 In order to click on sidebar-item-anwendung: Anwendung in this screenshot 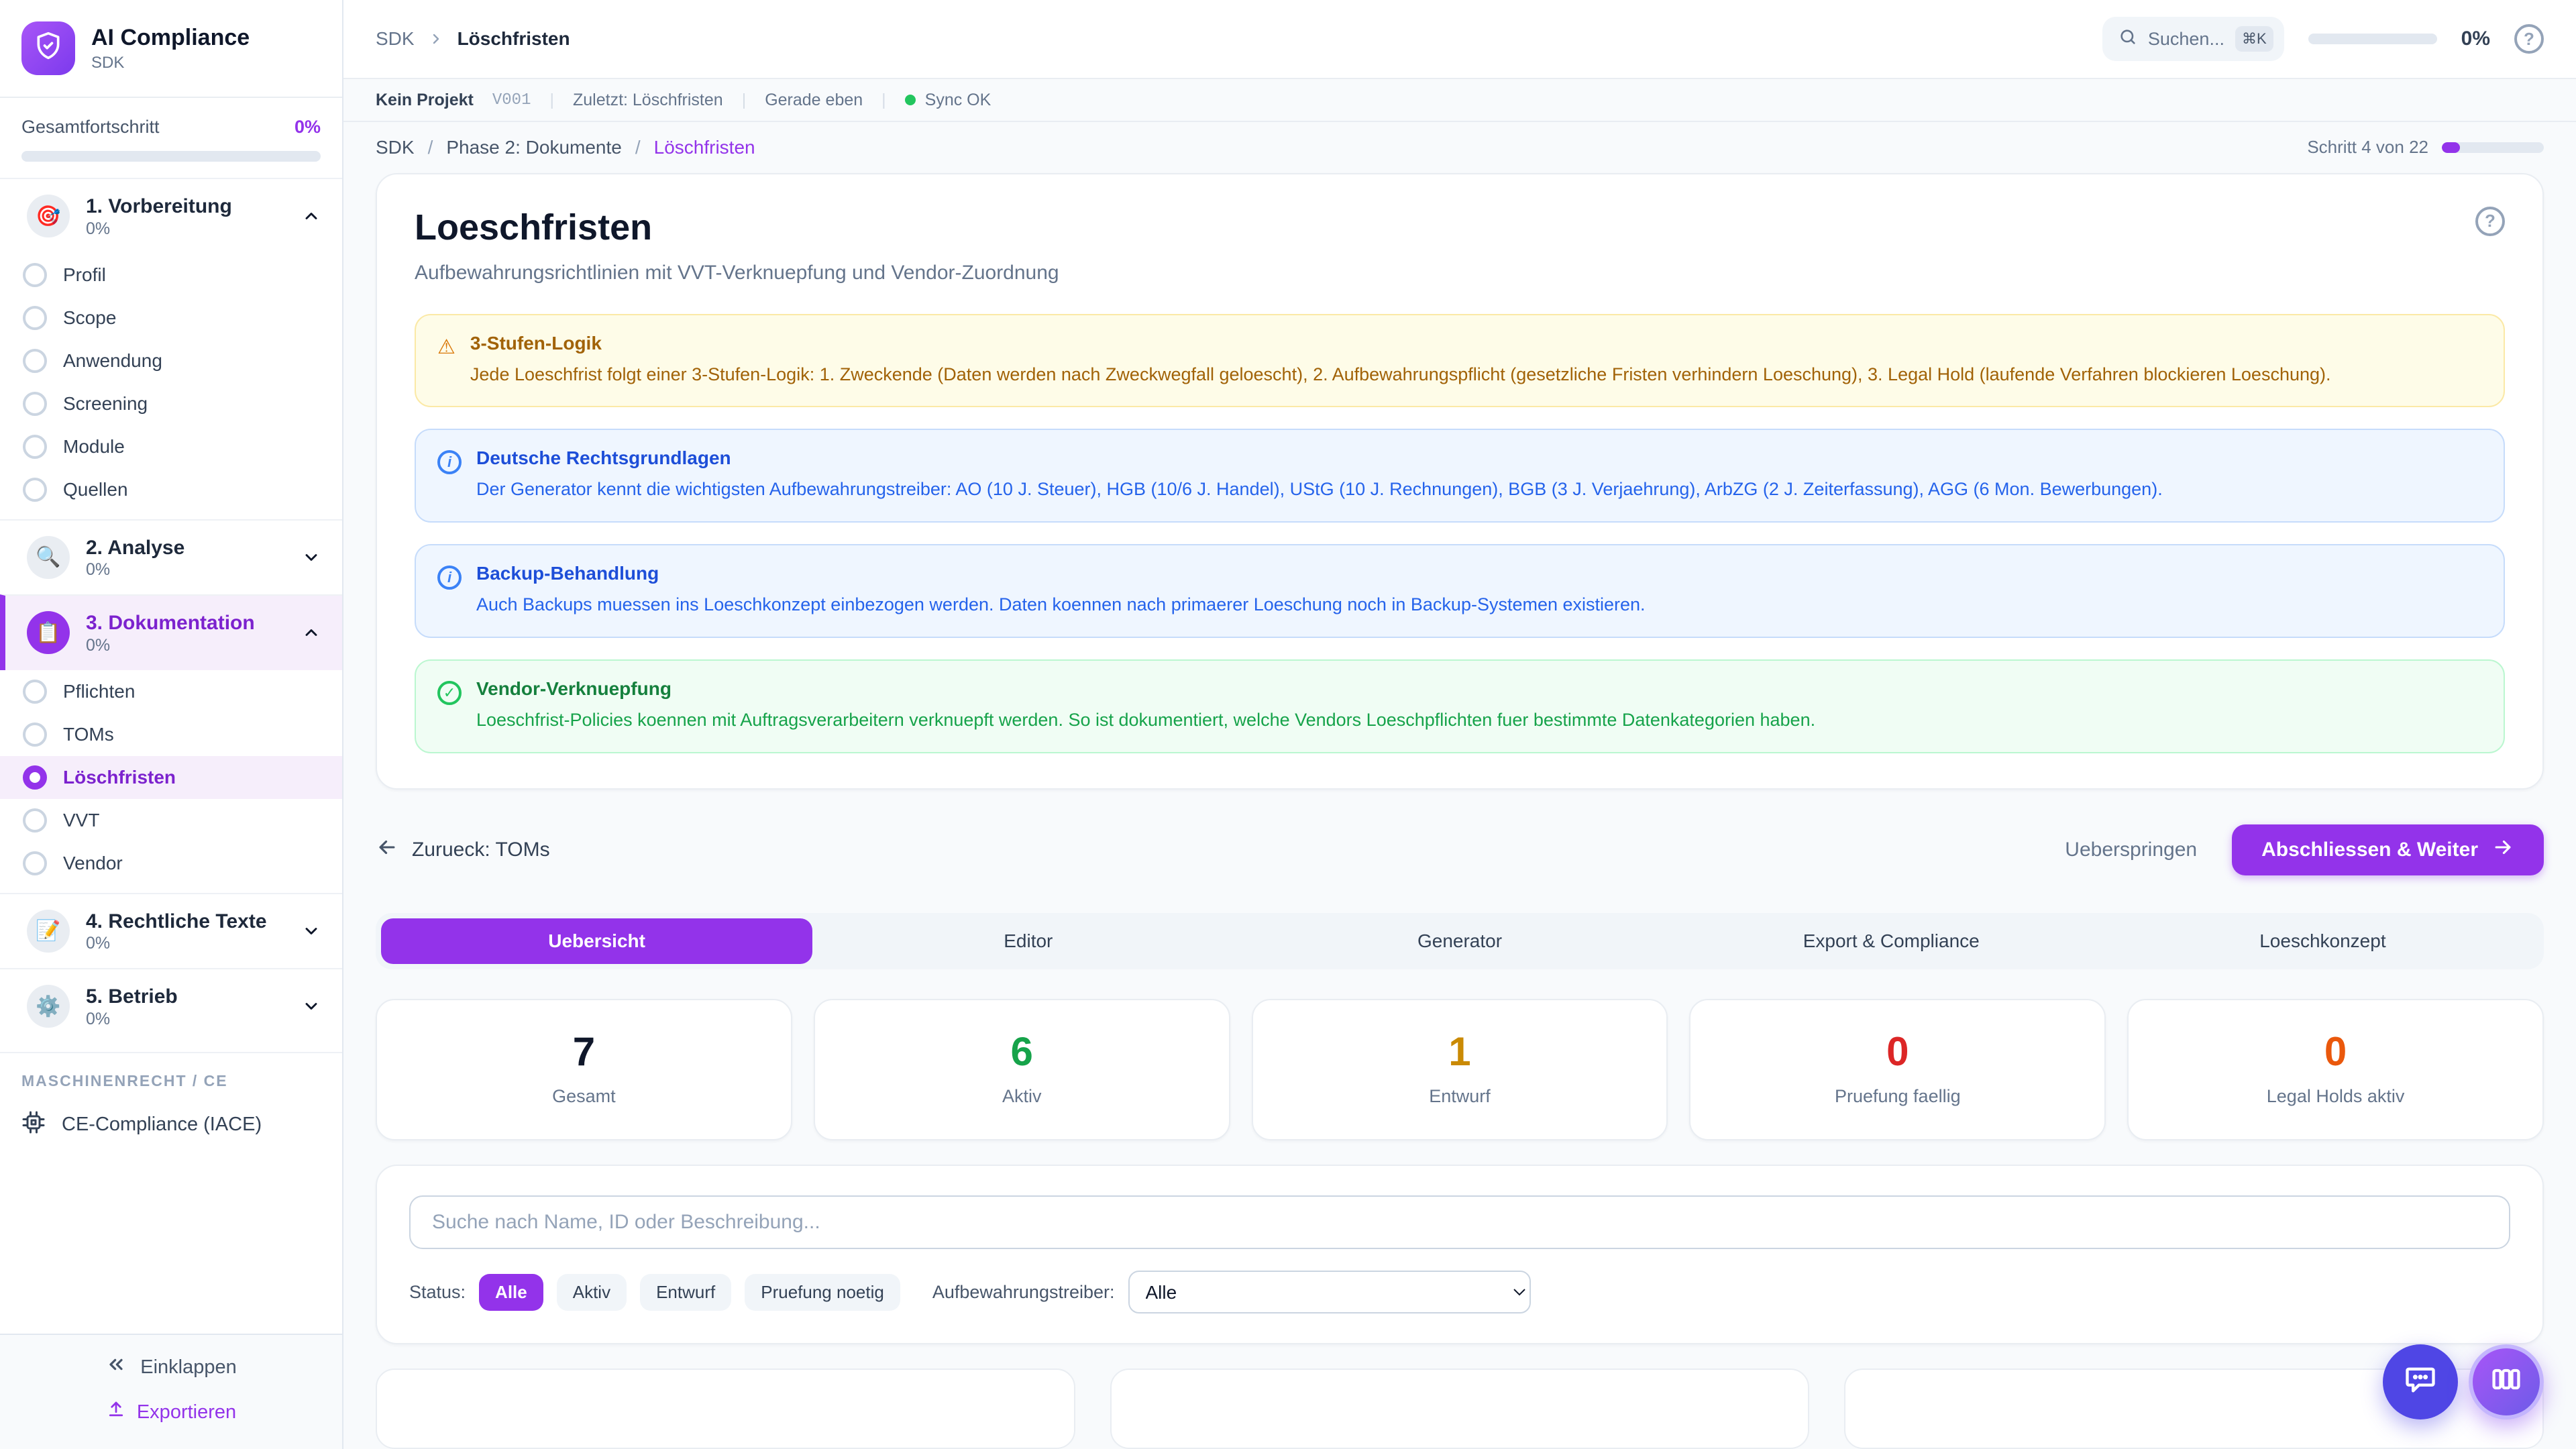, I will do `click(171, 360)`.